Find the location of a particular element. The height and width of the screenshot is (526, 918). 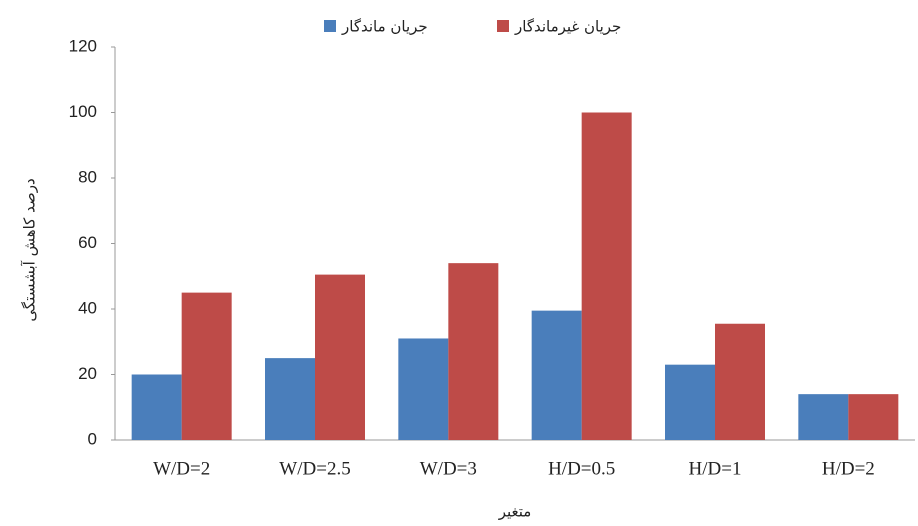

y-tick-label: 100 is located at coordinates (83, 111).